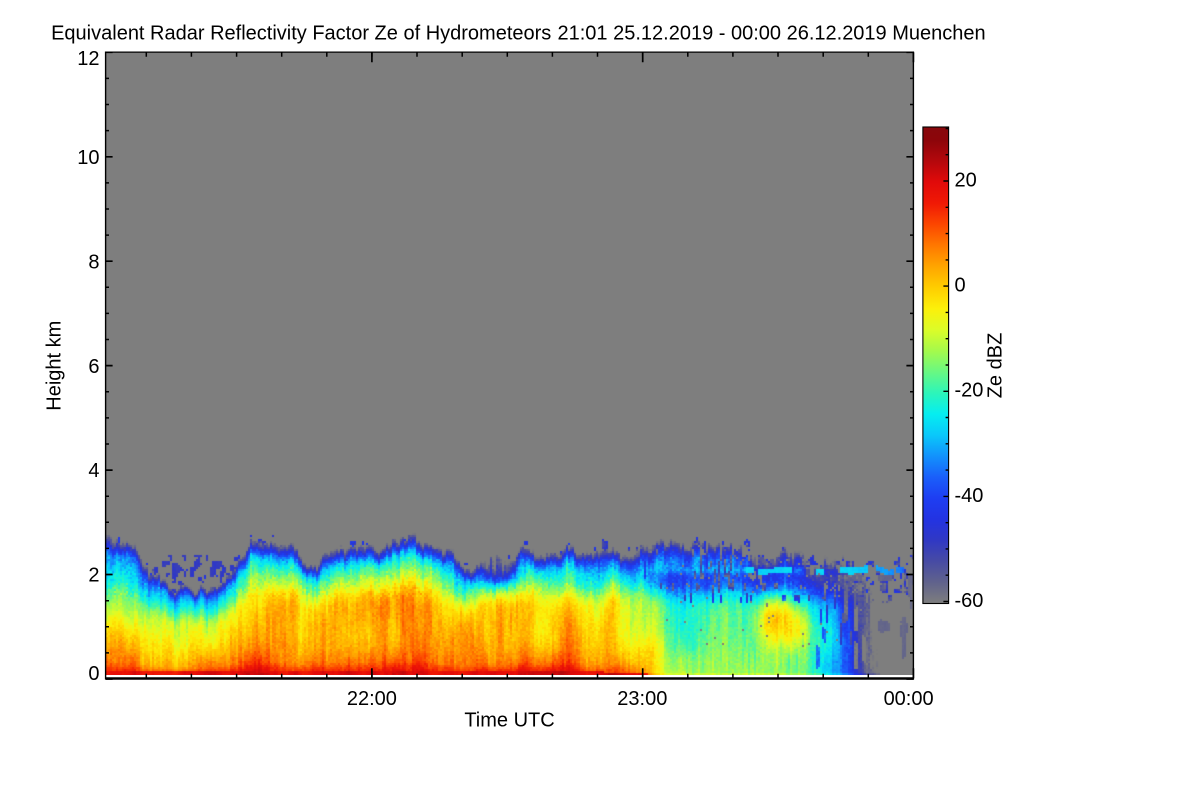  Describe the element at coordinates (509, 720) in the screenshot. I see `svg-text: Time UTC` at that location.